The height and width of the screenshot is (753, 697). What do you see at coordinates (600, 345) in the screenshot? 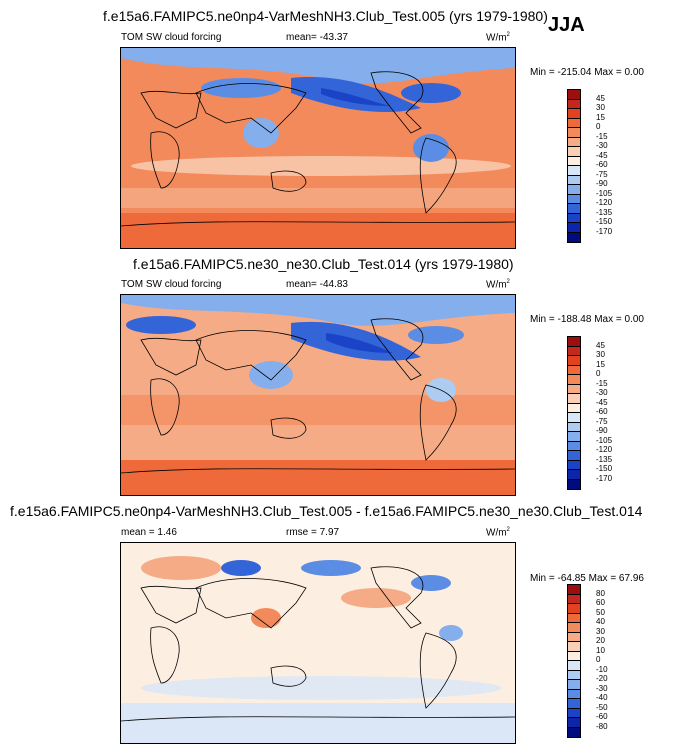
I see `panel2-cbar-tick-1: 45` at bounding box center [600, 345].